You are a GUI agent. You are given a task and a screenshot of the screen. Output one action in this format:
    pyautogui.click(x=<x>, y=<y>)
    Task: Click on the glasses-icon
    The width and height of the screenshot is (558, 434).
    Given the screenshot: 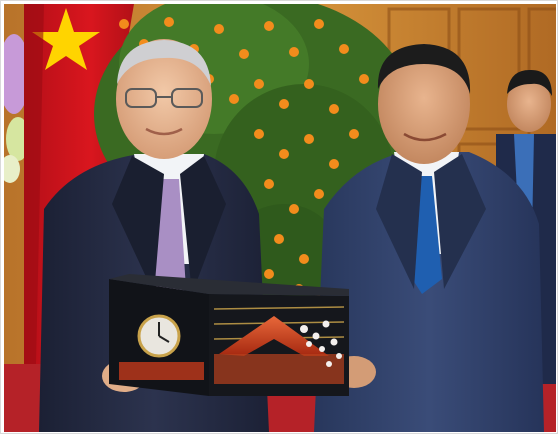 What is the action you would take?
    pyautogui.click(x=164, y=98)
    